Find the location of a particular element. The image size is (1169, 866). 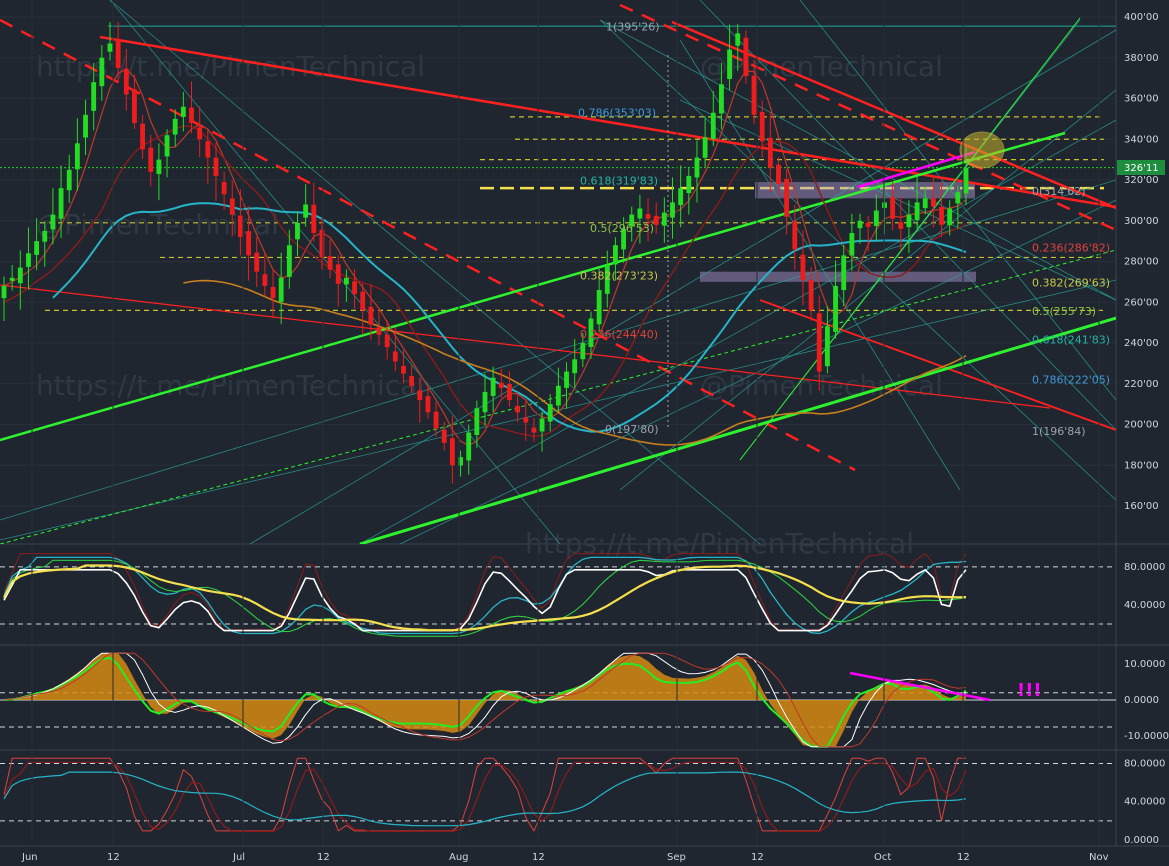

fib-label-right: 0.786(222'05) is located at coordinates (1071, 380).